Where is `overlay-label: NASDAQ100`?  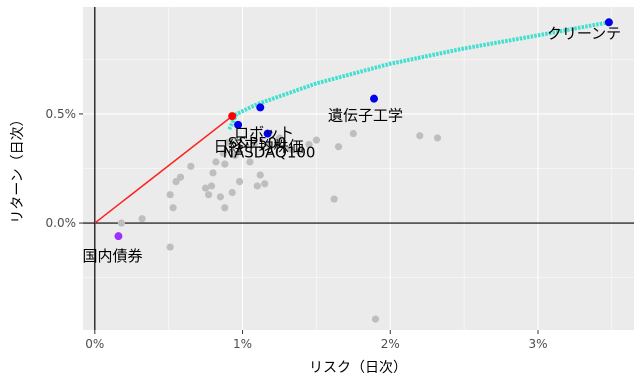 overlay-label: NASDAQ100 is located at coordinates (269, 153).